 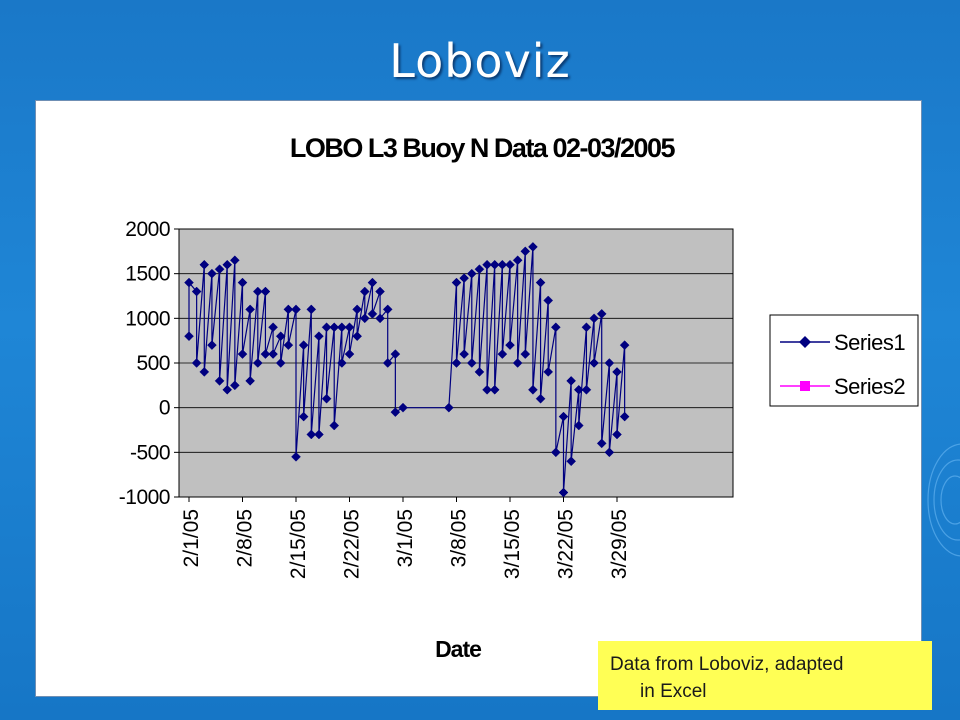 What do you see at coordinates (869, 386) in the screenshot?
I see `legend-series2-label: Series2` at bounding box center [869, 386].